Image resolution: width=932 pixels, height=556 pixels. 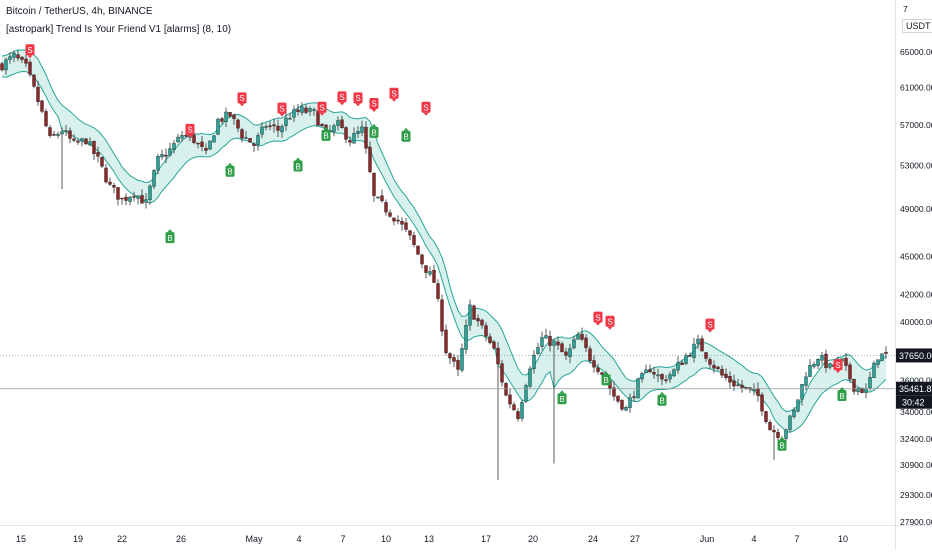 What do you see at coordinates (915, 356) in the screenshot?
I see `last-price-tag-text: 37650.00` at bounding box center [915, 356].